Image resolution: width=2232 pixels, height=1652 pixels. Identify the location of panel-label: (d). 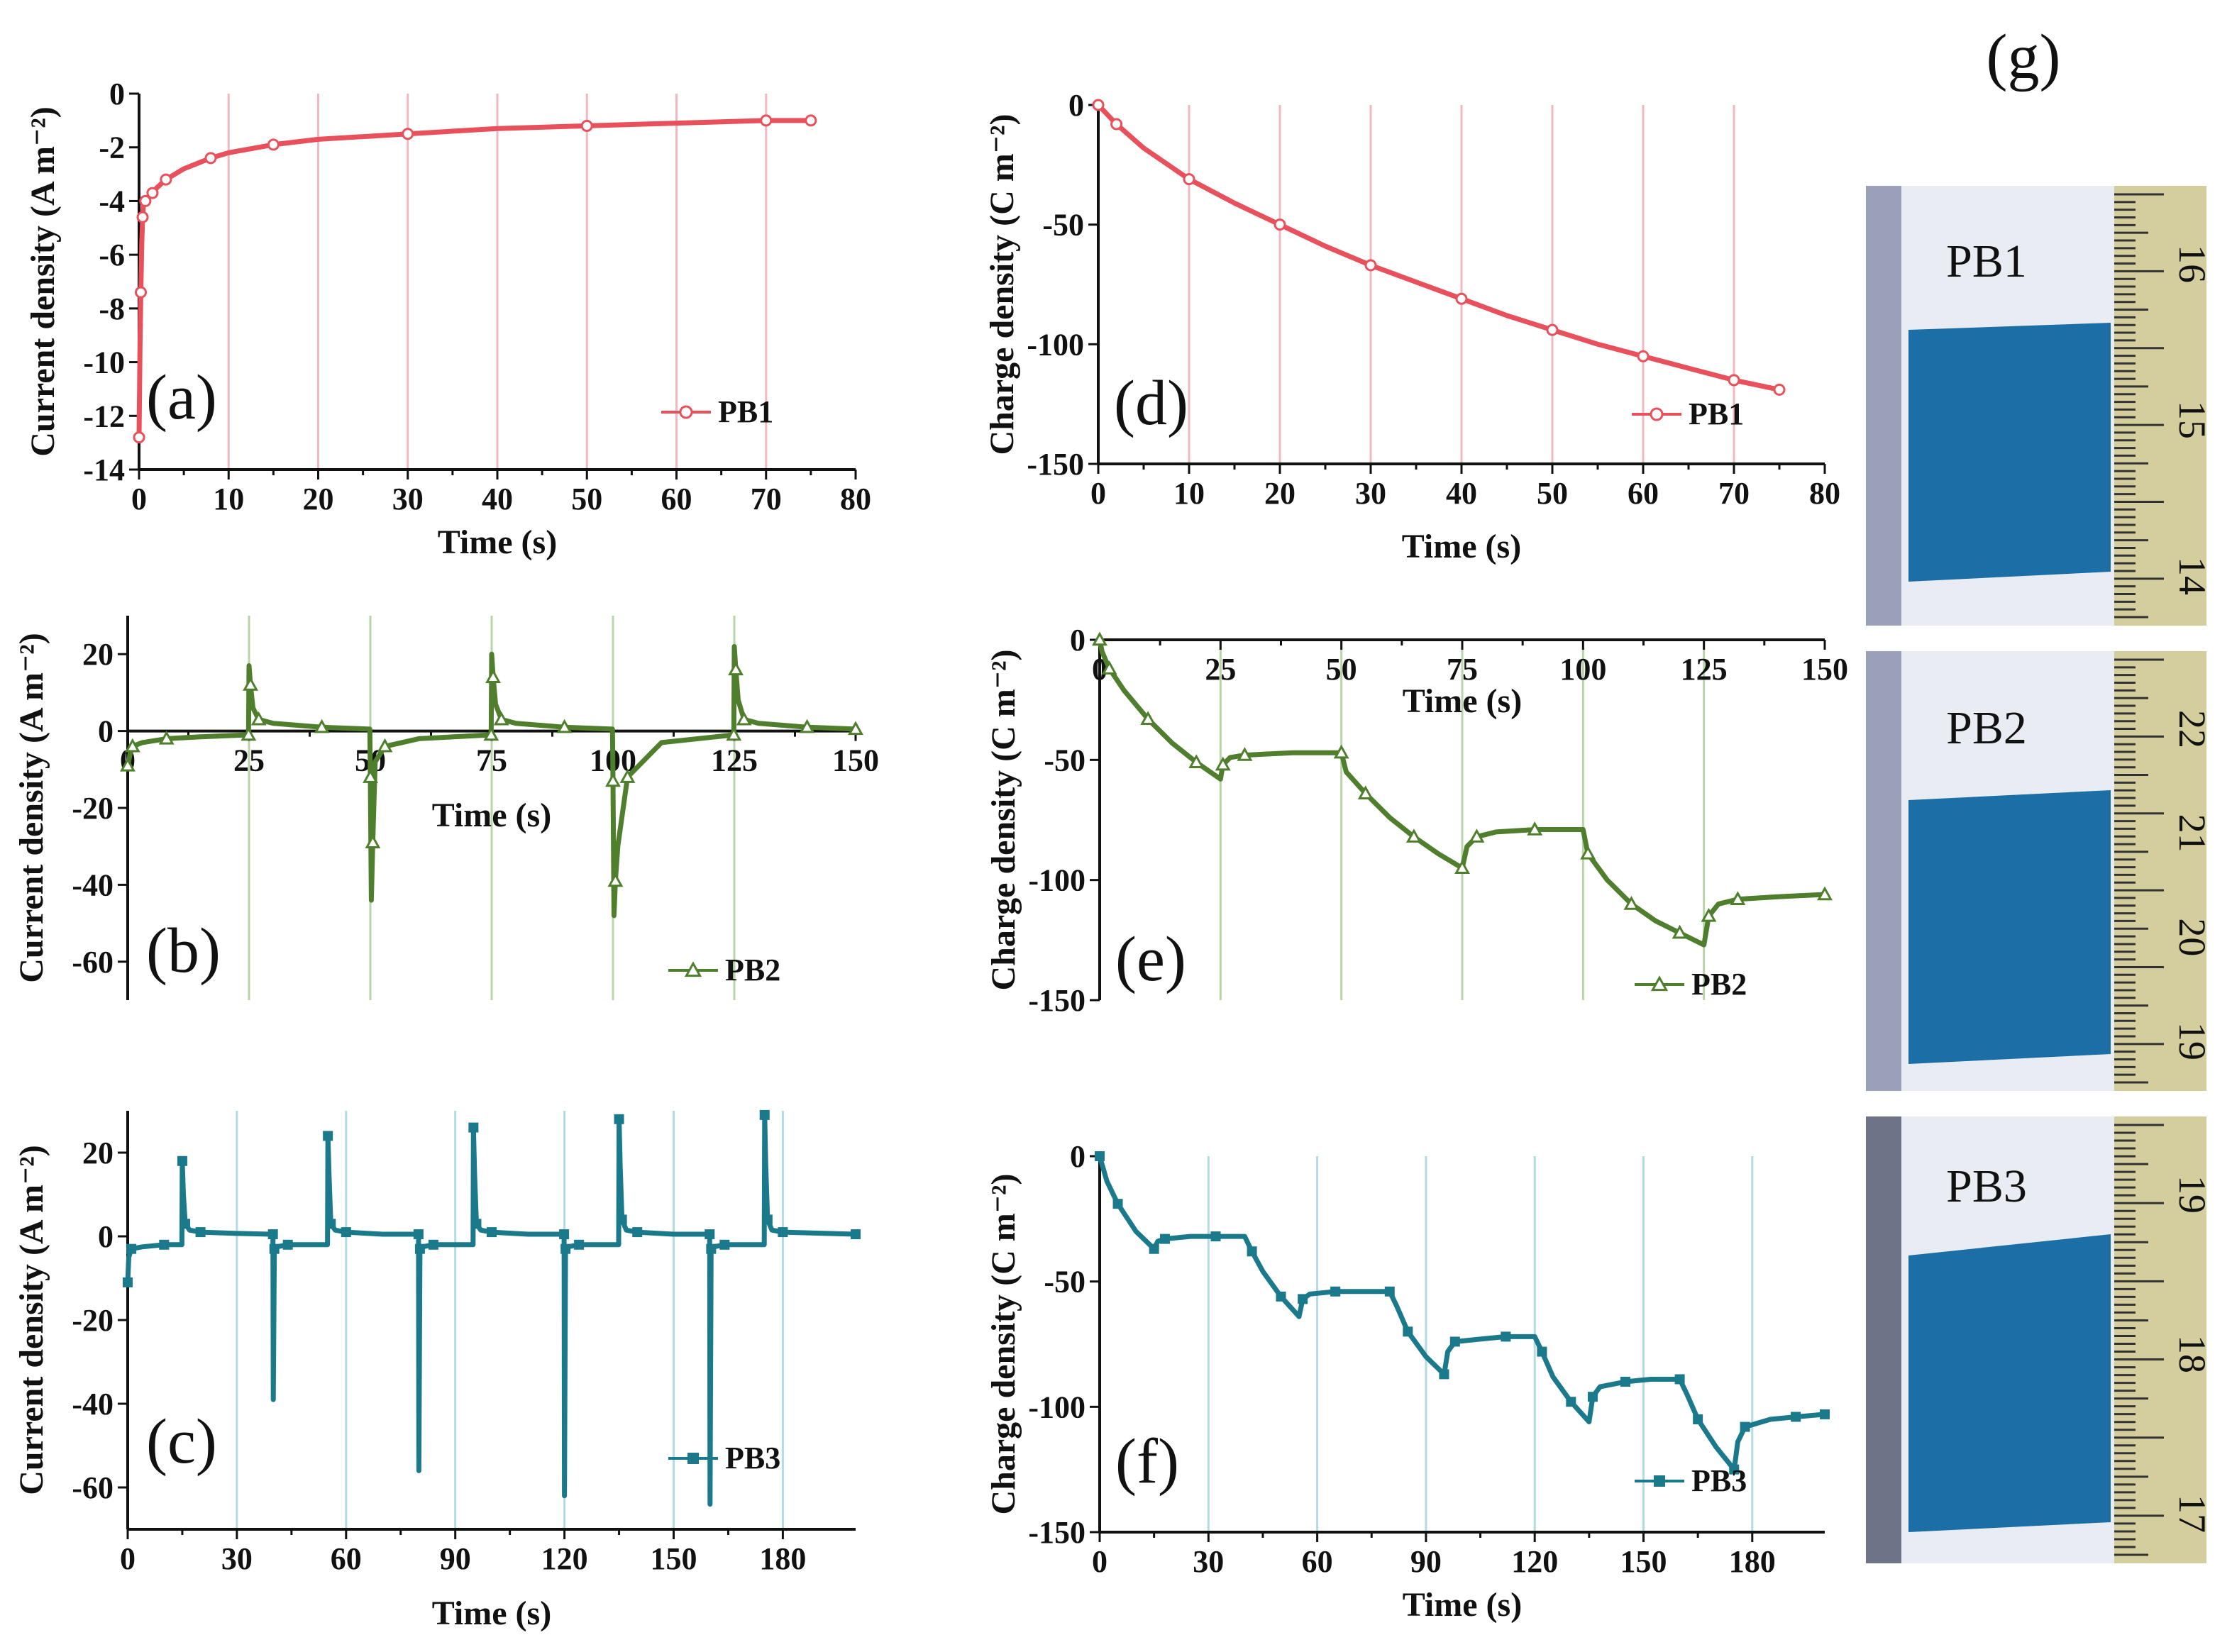
(1151, 403).